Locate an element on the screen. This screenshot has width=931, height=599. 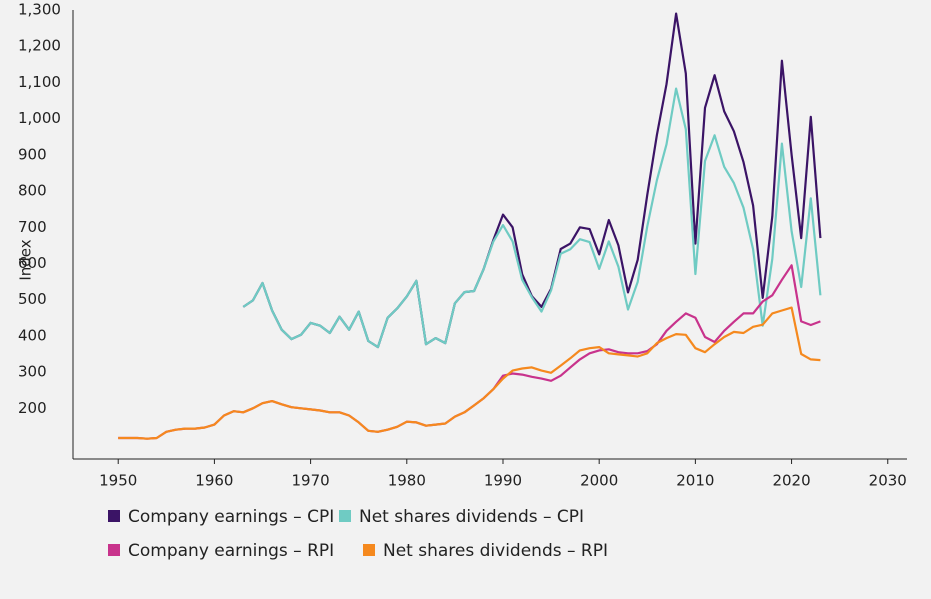
x-tick-label: 1970 is located at coordinates (311, 481).